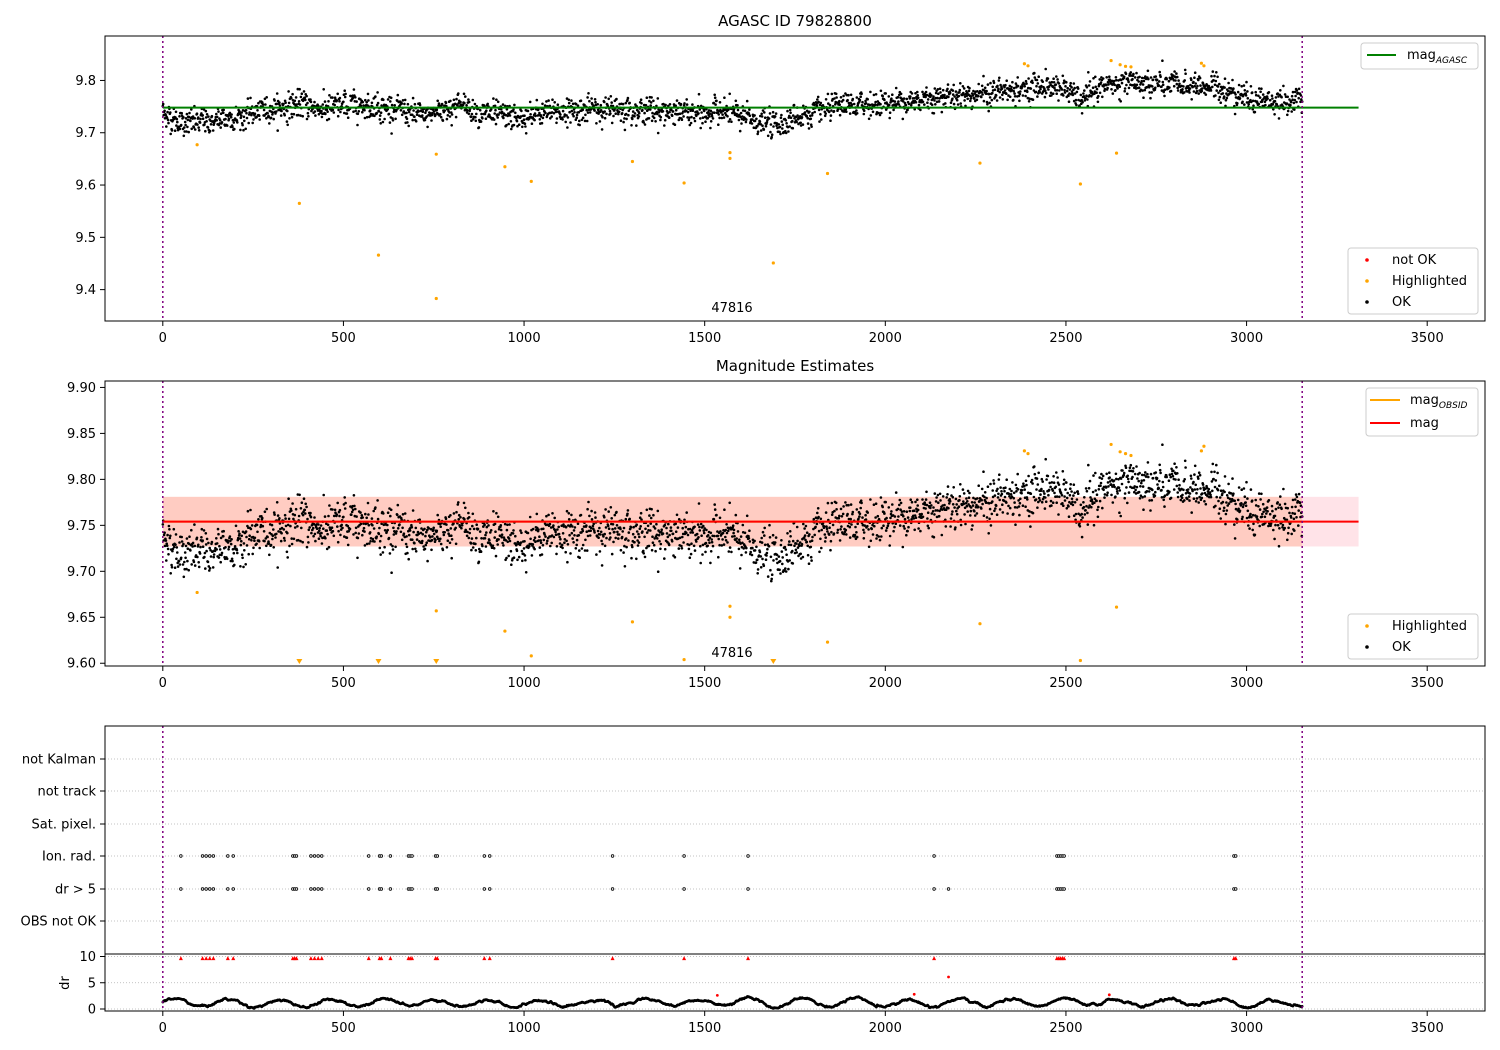 The image size is (1500, 1050). I want to click on panel-1-x-ticks: 0 500 1000 1500 2000 2500 3000 3500, so click(801, 333).